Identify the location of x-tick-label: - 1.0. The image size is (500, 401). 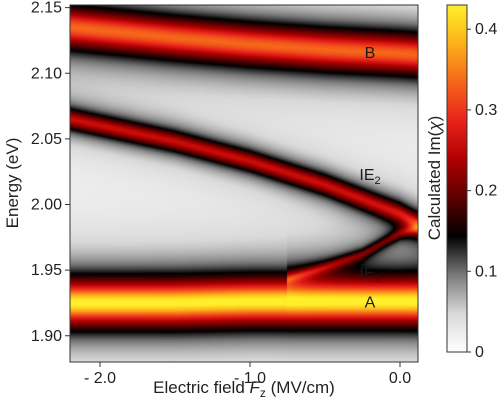
(250, 378).